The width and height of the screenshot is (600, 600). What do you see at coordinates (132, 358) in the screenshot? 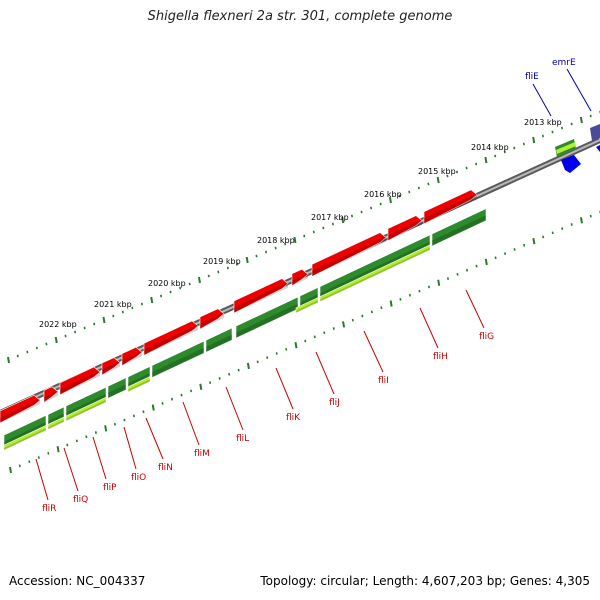
I see `forward-gene-4-shade` at bounding box center [132, 358].